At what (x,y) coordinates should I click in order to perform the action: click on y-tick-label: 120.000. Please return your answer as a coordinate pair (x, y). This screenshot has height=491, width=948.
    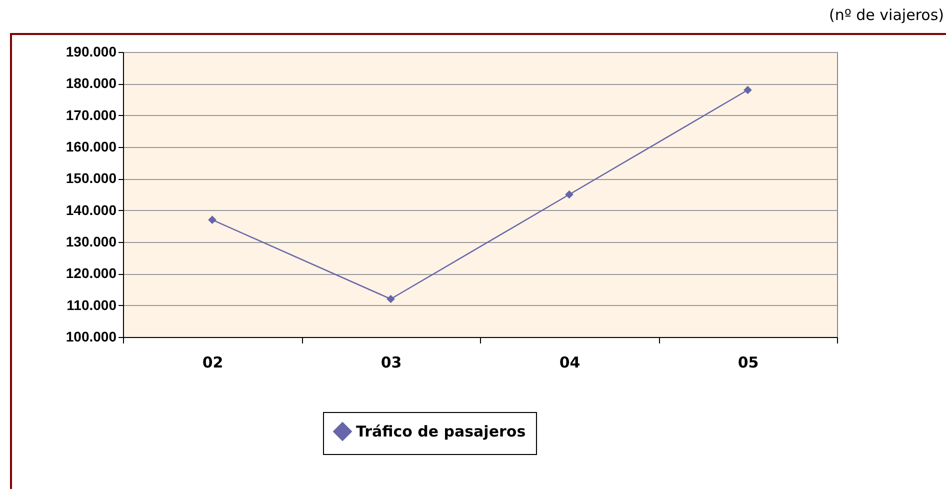
    Looking at the image, I should click on (91, 273).